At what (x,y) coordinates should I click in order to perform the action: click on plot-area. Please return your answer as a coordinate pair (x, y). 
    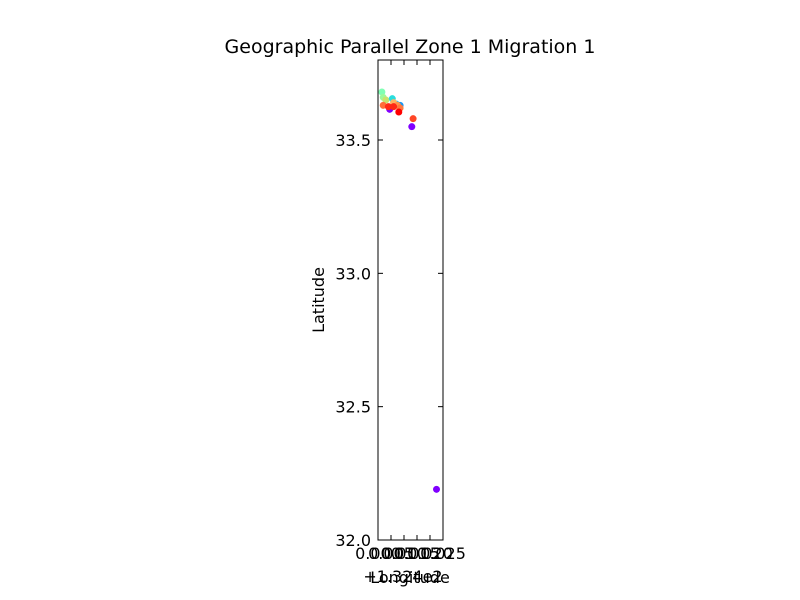
    Looking at the image, I should click on (410, 300).